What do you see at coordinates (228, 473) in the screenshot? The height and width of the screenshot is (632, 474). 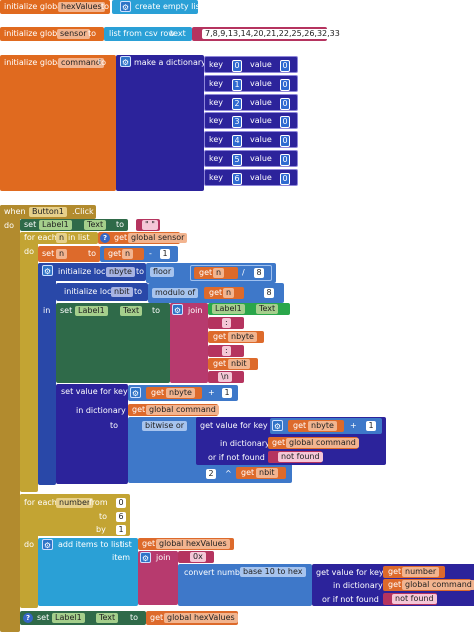 I see `power-operator: ^` at bounding box center [228, 473].